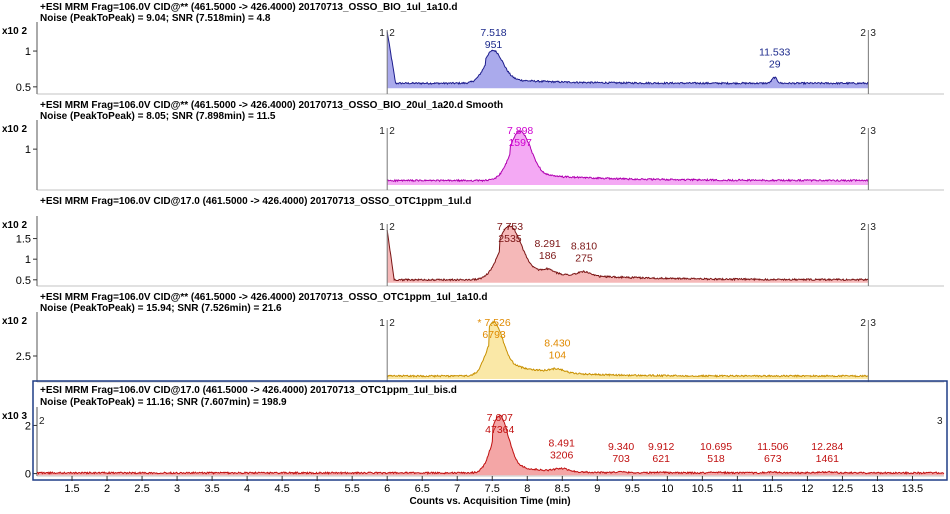 This screenshot has width=950, height=514. Describe the element at coordinates (557, 344) in the screenshot. I see `peak-rt-label: 8.430` at that location.